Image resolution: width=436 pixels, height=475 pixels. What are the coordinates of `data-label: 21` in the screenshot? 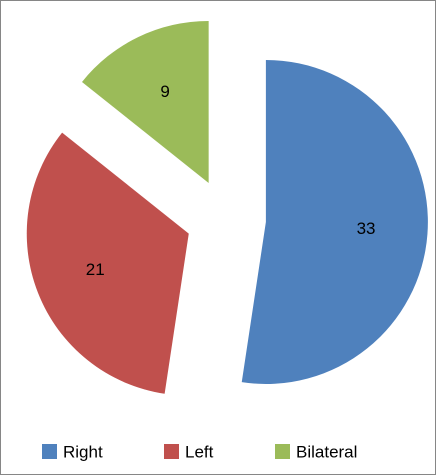 It's located at (95, 269).